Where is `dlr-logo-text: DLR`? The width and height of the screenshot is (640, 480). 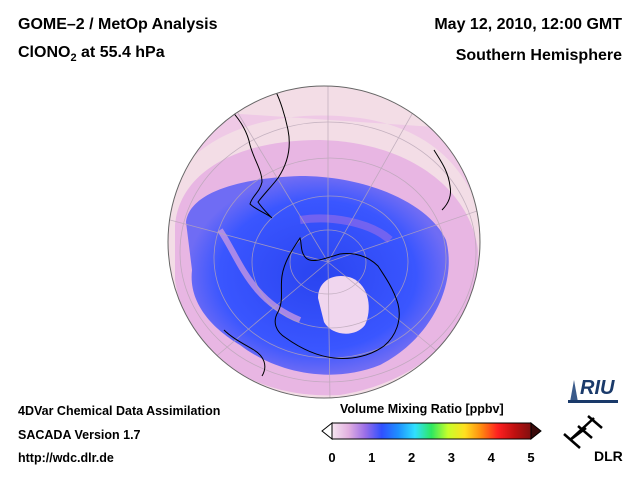
dlr-logo-text: DLR is located at coordinates (608, 456).